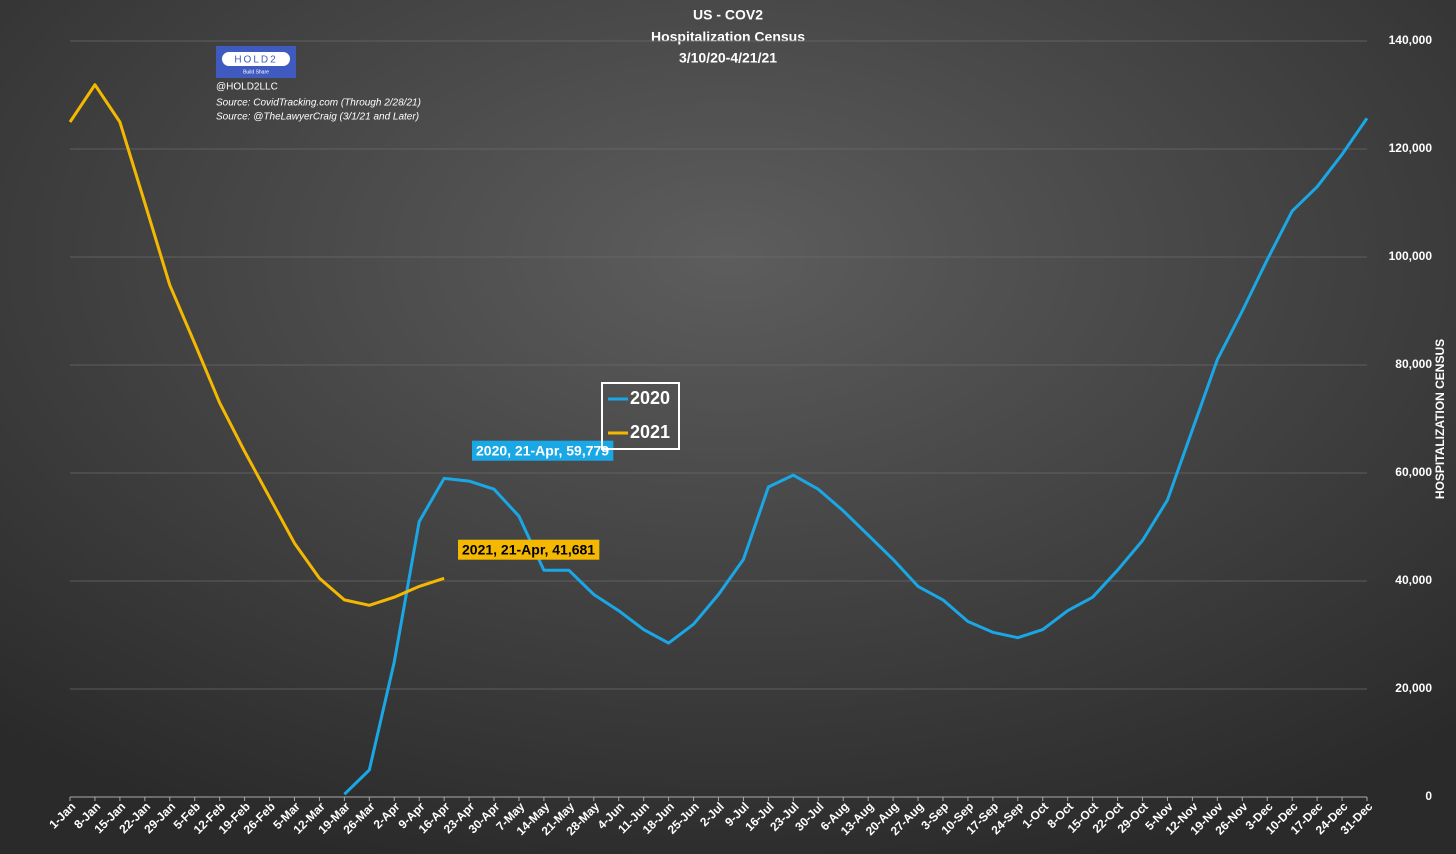 This screenshot has width=1456, height=854. What do you see at coordinates (1411, 40) in the screenshot?
I see `y-tick-label: 140,000` at bounding box center [1411, 40].